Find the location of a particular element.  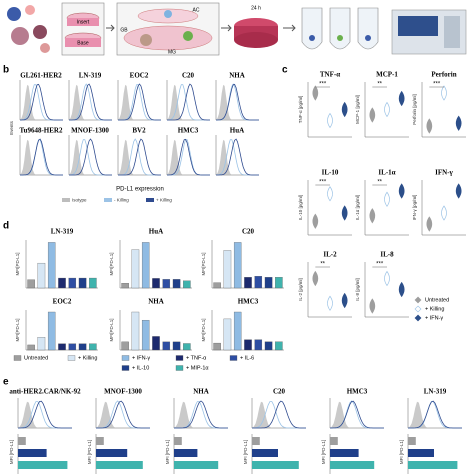

plot-title: HuA is located at coordinates (156, 232).